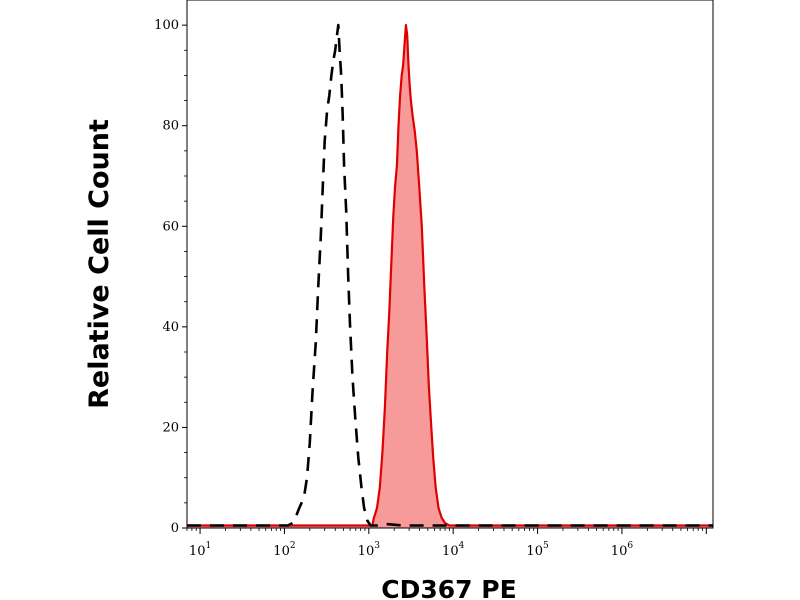 The height and width of the screenshot is (600, 800). Describe the element at coordinates (208, 546) in the screenshot. I see `x-tick-exponent: 1` at that location.